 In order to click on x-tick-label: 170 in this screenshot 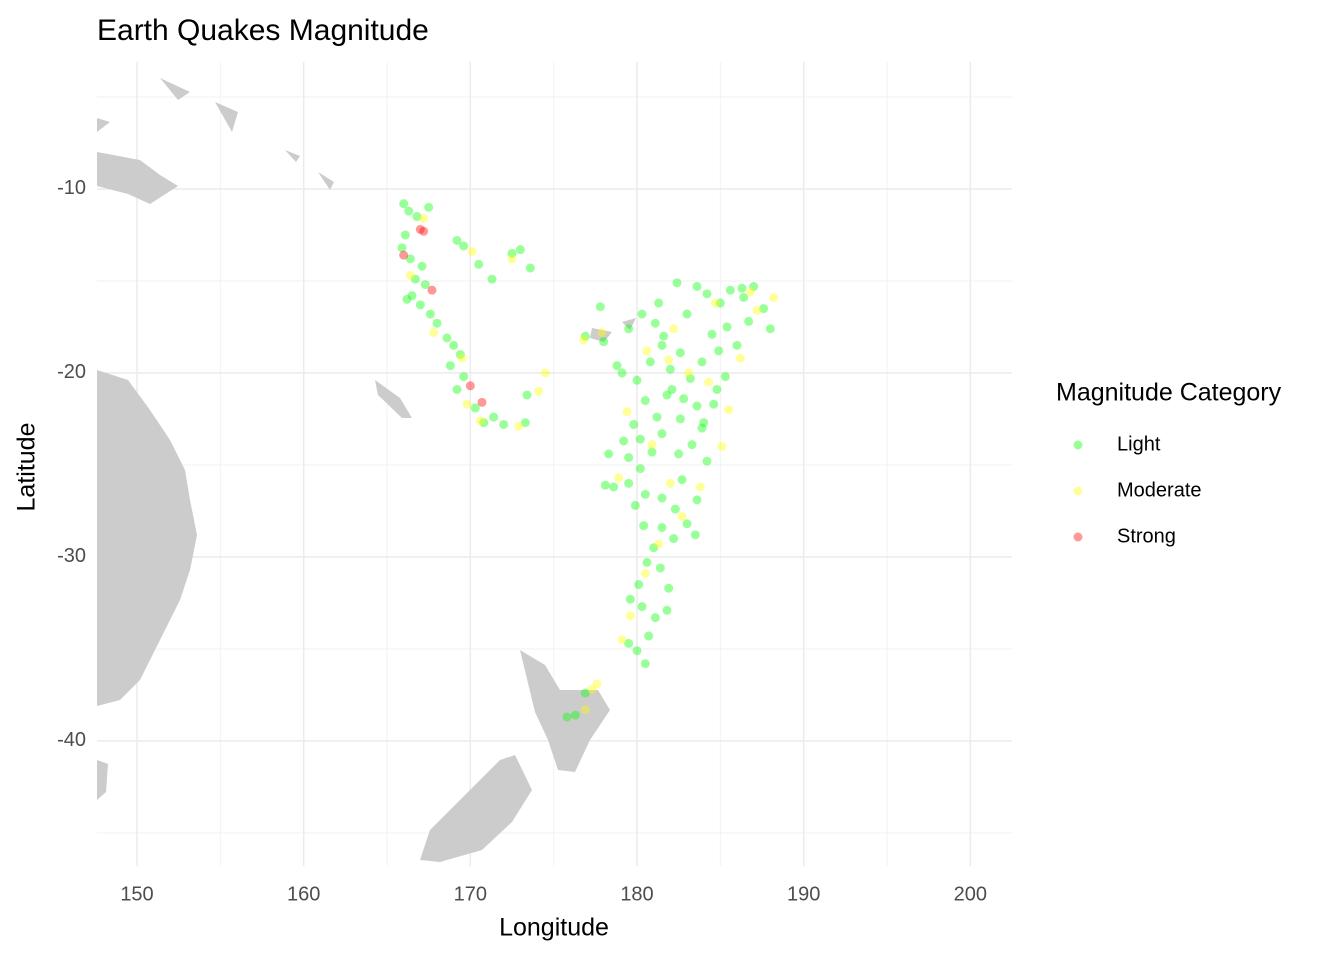, I will do `click(470, 894)`.